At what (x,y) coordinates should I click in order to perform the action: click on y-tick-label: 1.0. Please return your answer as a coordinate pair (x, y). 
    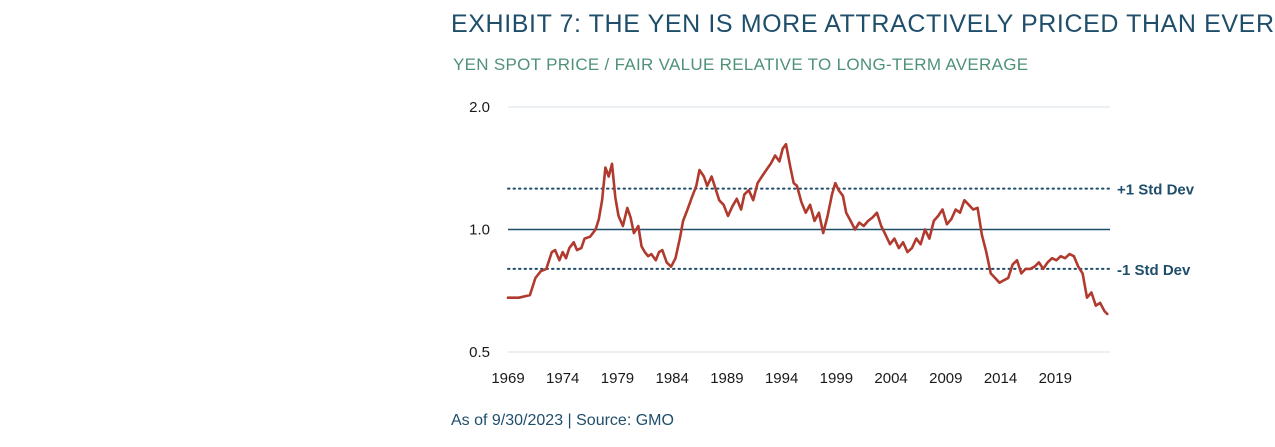
    Looking at the image, I should click on (479, 230).